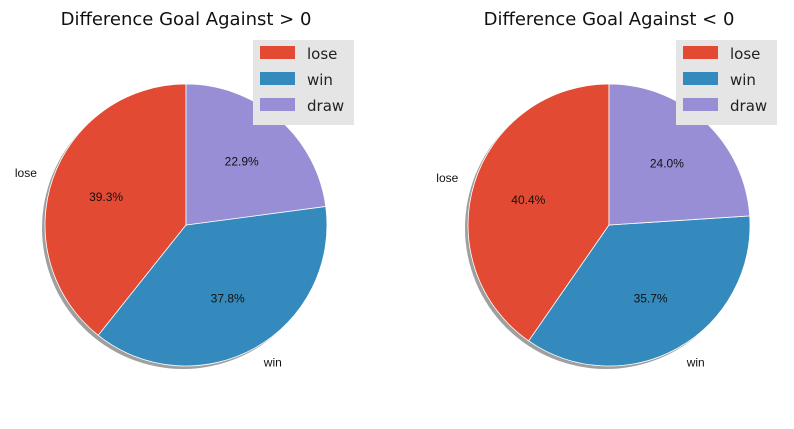  I want to click on slice-value-lose: 40.4%, so click(528, 200).